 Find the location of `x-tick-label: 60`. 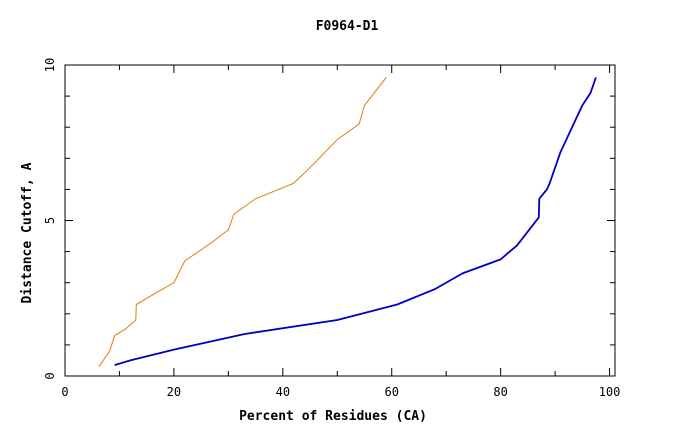

x-tick-label: 60 is located at coordinates (392, 392).